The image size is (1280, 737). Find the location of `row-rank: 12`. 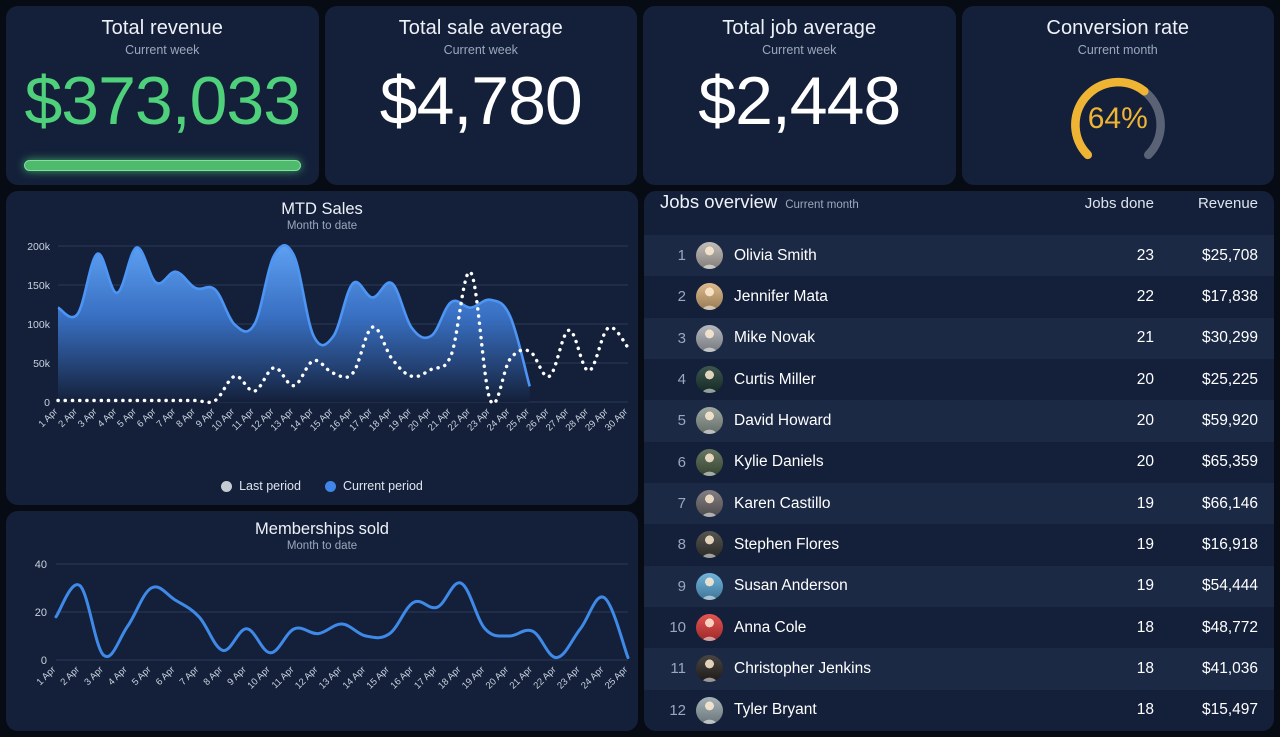

row-rank: 12 is located at coordinates (677, 710).